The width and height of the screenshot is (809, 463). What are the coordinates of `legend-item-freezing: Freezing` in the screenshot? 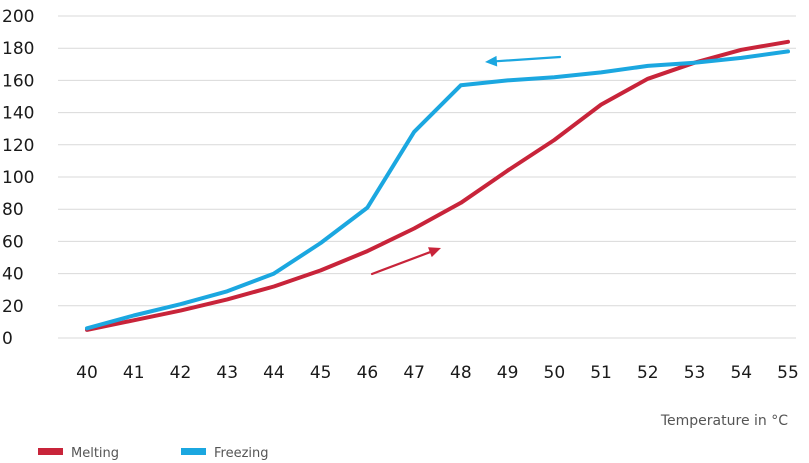 It's located at (225, 453).